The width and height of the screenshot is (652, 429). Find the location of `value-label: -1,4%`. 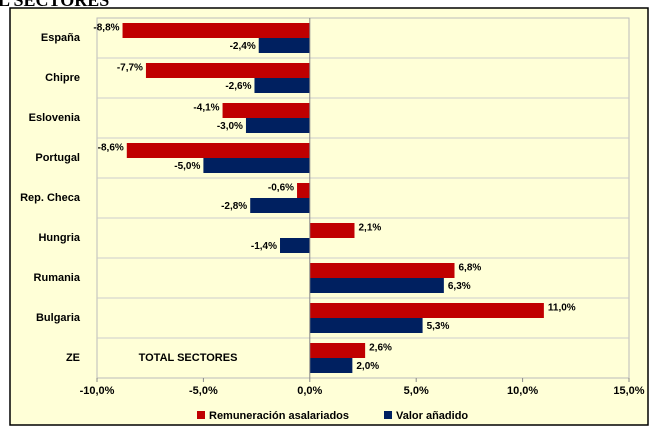

value-label: -1,4% is located at coordinates (264, 246).